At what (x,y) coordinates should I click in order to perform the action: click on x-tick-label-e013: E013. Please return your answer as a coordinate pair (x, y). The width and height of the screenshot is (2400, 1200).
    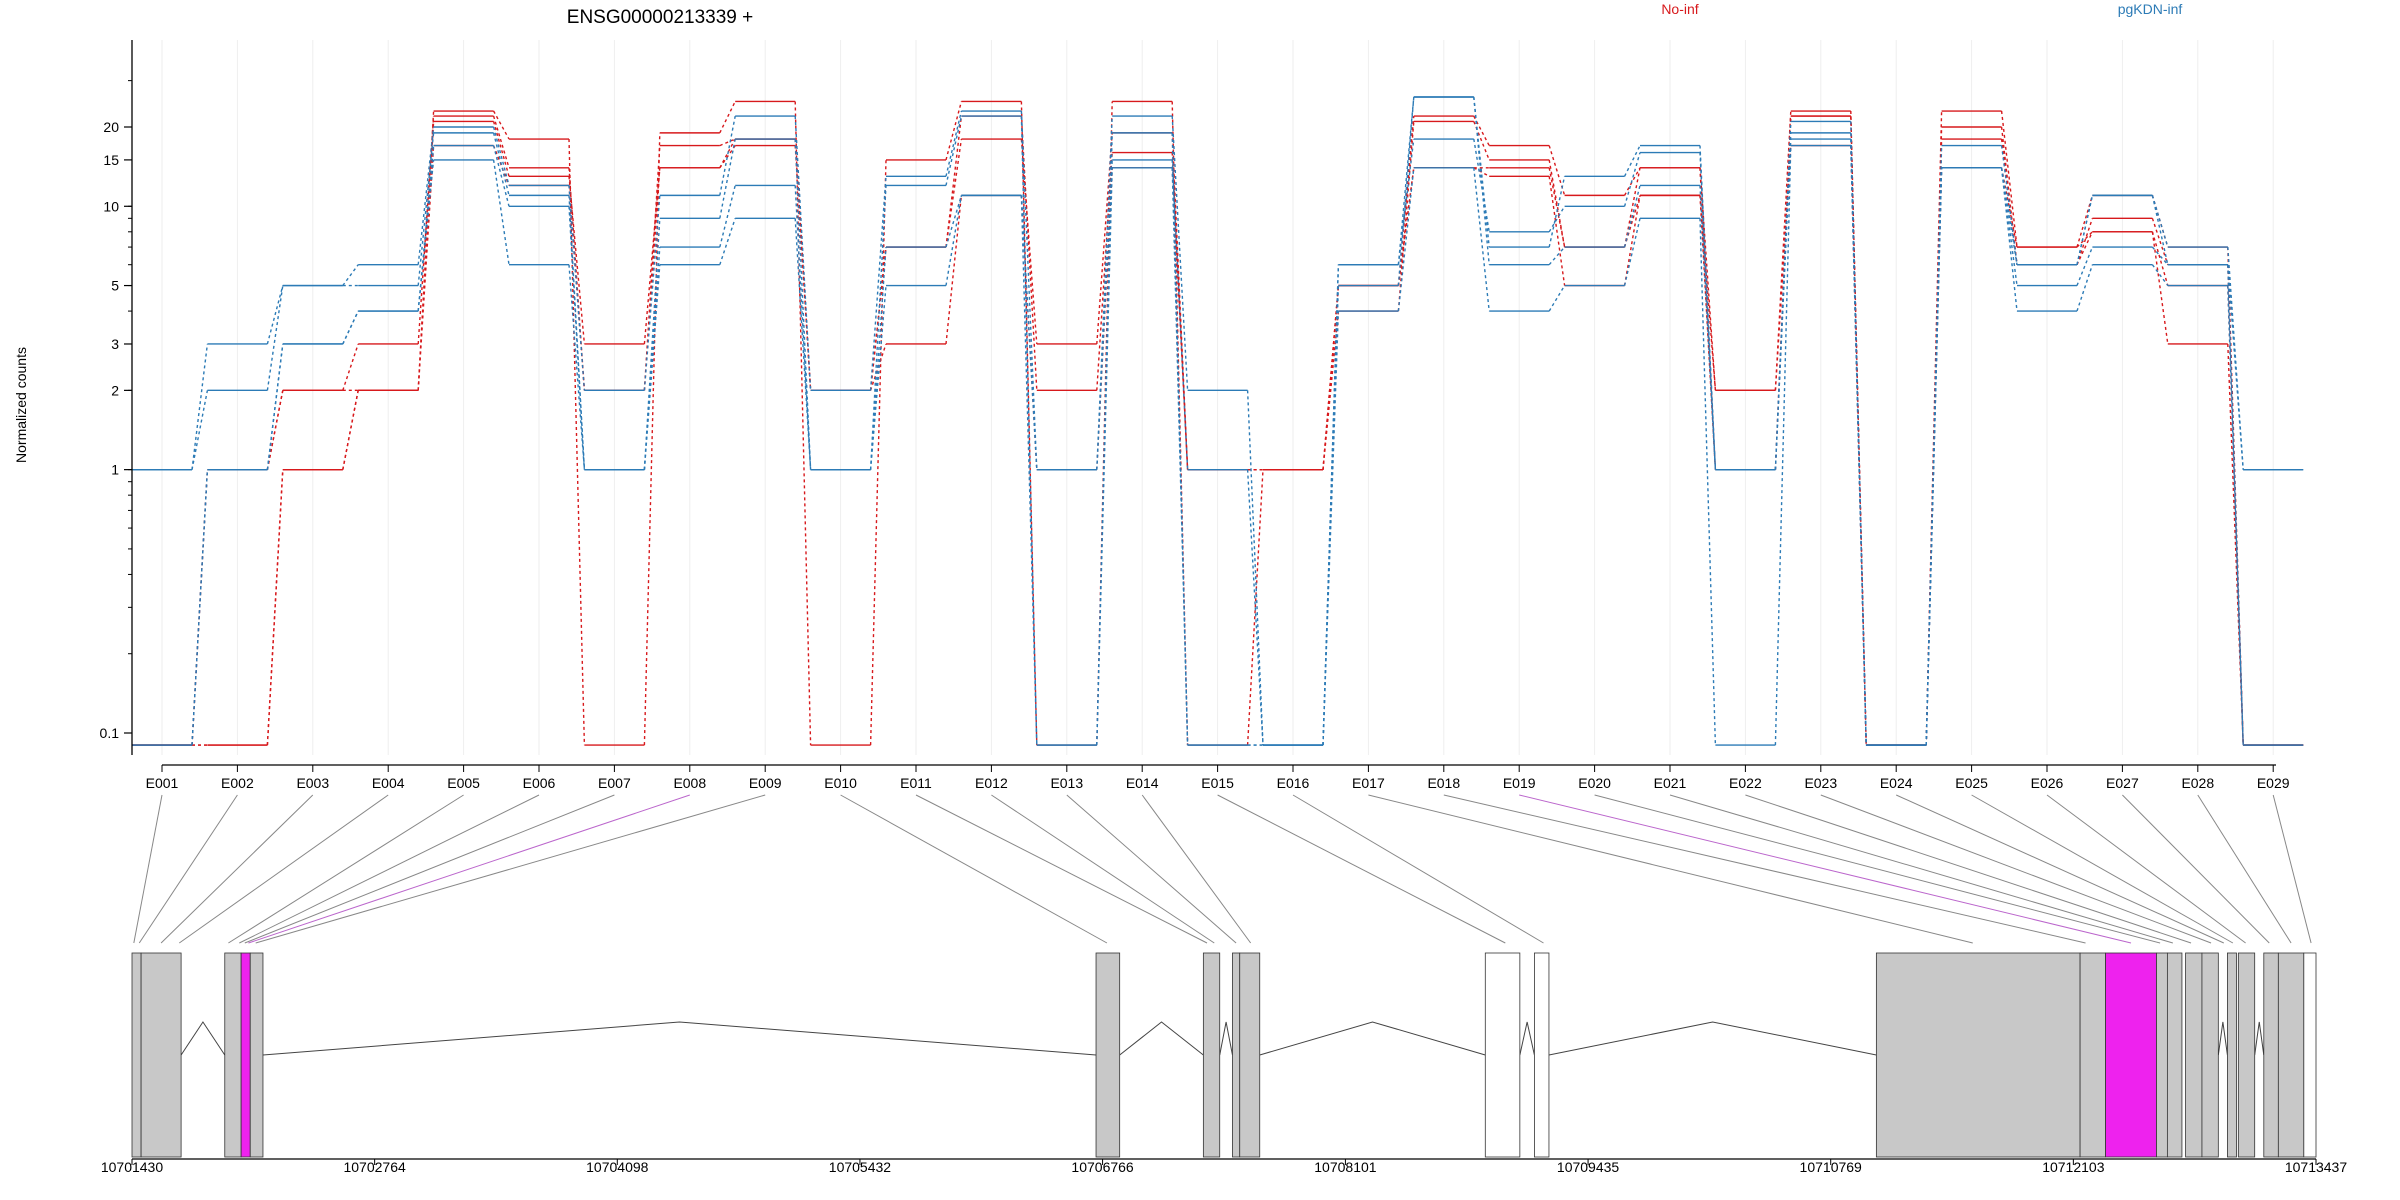
    Looking at the image, I should click on (1066, 783).